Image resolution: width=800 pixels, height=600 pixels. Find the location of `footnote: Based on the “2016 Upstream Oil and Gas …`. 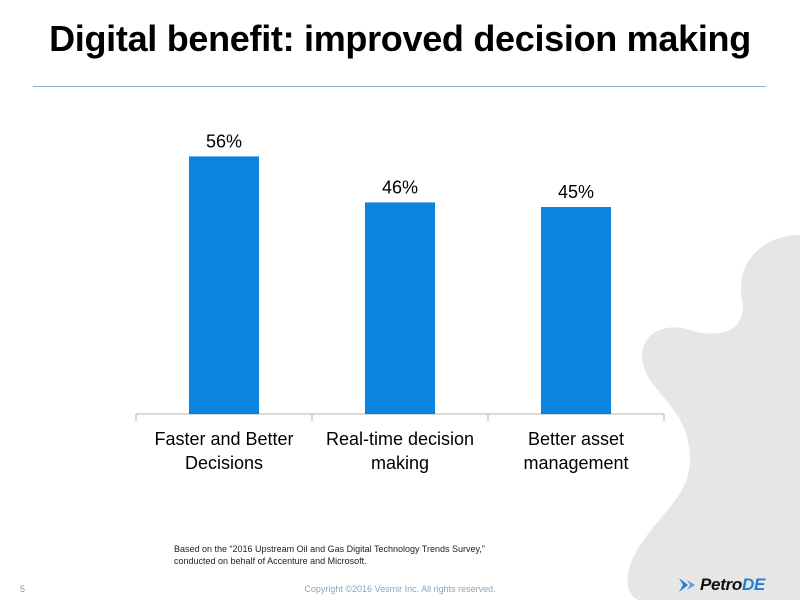

footnote: Based on the “2016 Upstream Oil and Gas … is located at coordinates (384, 555).